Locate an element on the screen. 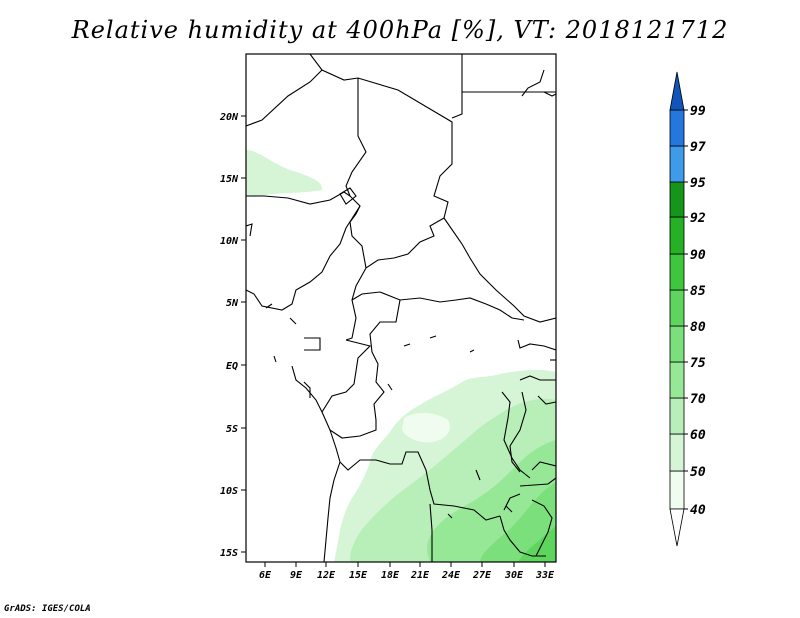 The height and width of the screenshot is (618, 800). lon-label: 21E is located at coordinates (420, 575).